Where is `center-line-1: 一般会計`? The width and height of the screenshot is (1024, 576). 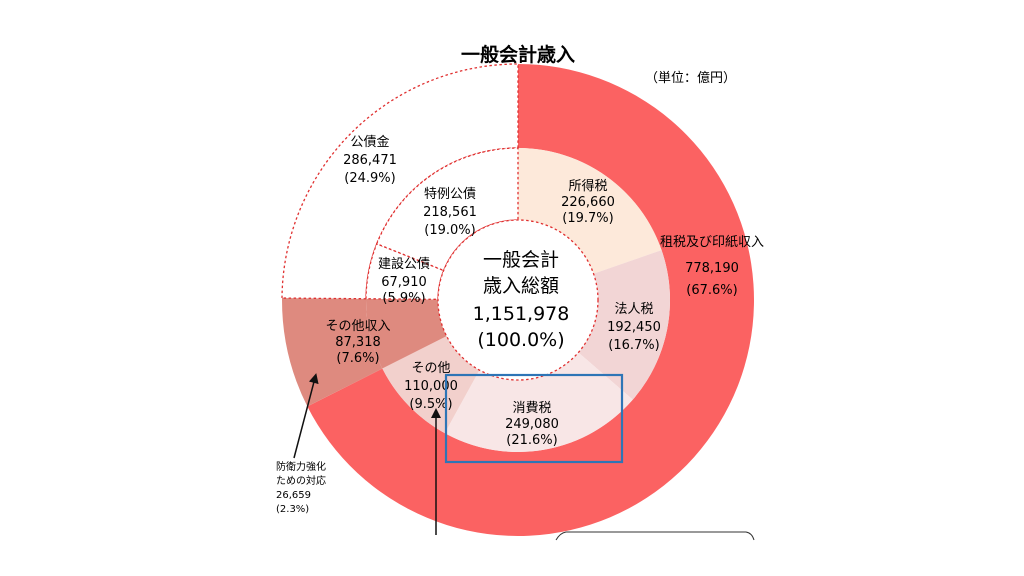
center-line-1: 一般会計 is located at coordinates (521, 260).